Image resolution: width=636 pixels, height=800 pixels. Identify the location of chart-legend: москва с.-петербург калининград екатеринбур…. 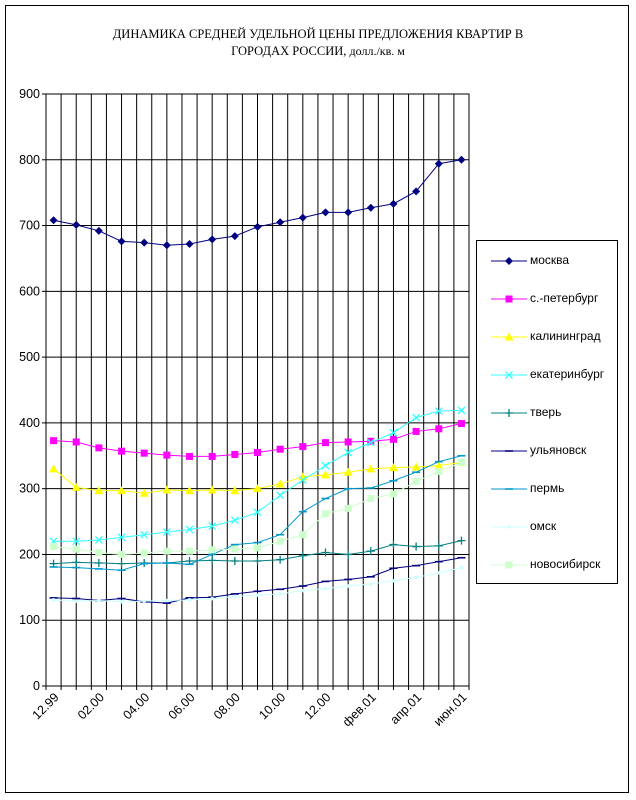
(547, 412).